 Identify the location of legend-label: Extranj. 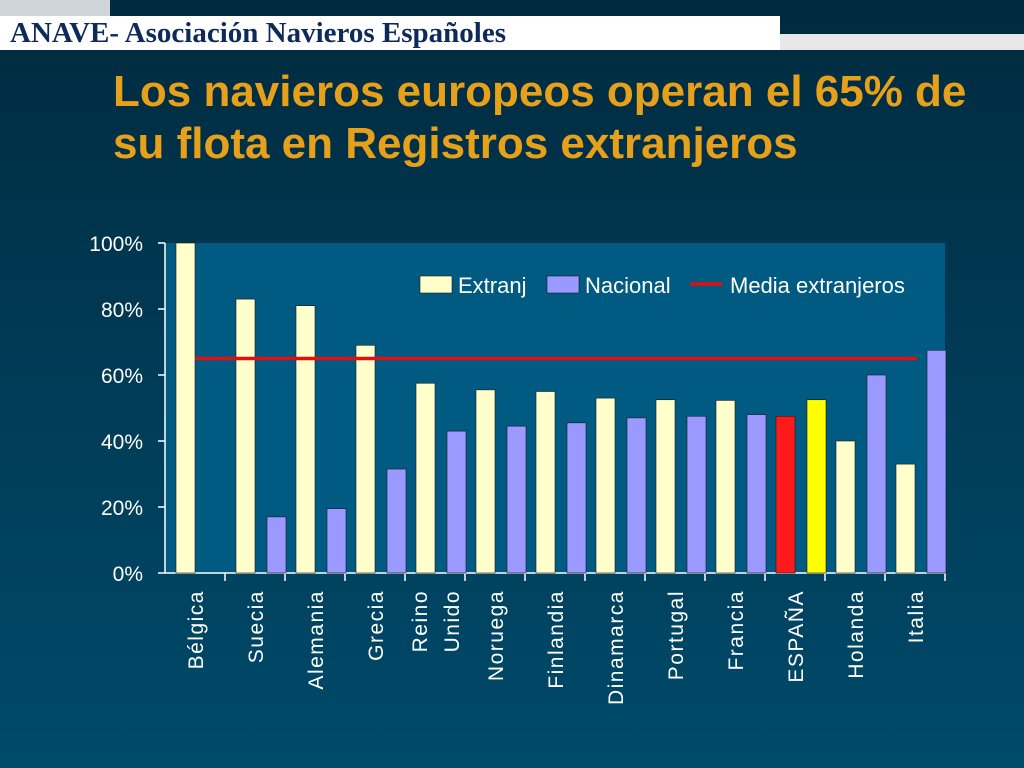
(492, 285).